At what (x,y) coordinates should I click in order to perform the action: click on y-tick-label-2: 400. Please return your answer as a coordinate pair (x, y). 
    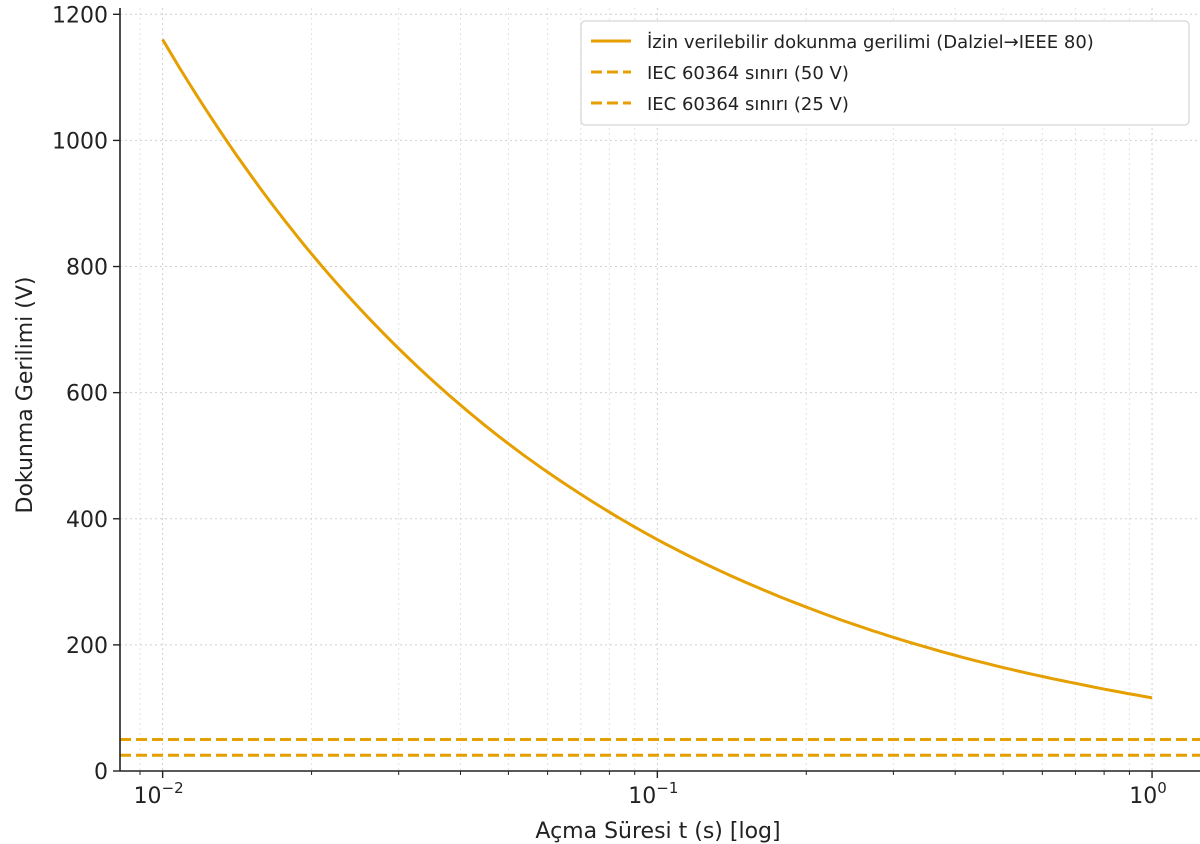
    Looking at the image, I should click on (87, 520).